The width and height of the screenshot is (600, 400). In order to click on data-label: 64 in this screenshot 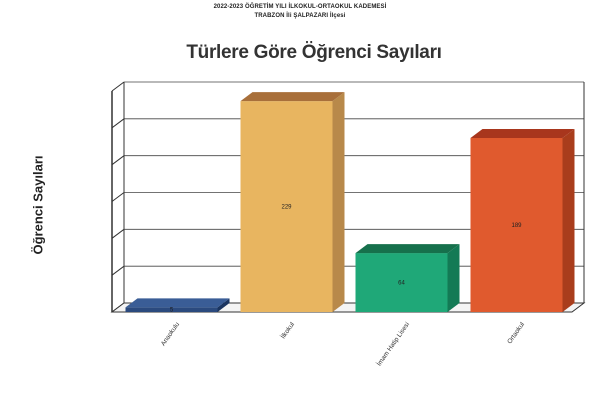, I will do `click(401, 284)`.